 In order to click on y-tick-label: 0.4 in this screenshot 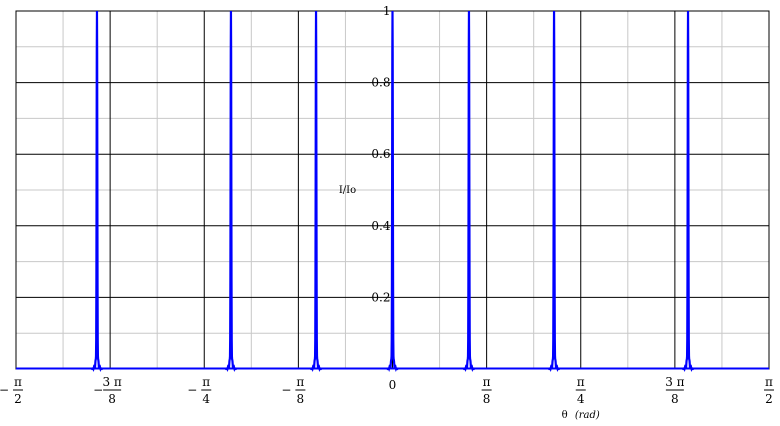, I will do `click(380, 226)`.